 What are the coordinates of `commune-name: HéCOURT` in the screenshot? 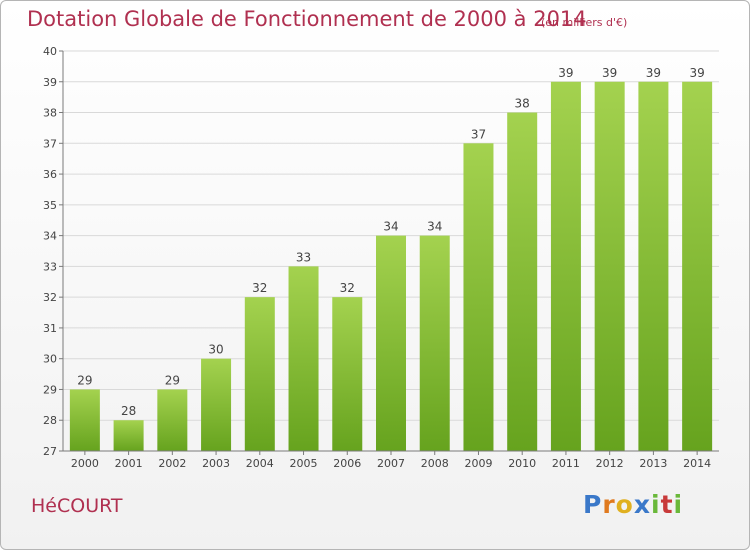 It's located at (77, 506).